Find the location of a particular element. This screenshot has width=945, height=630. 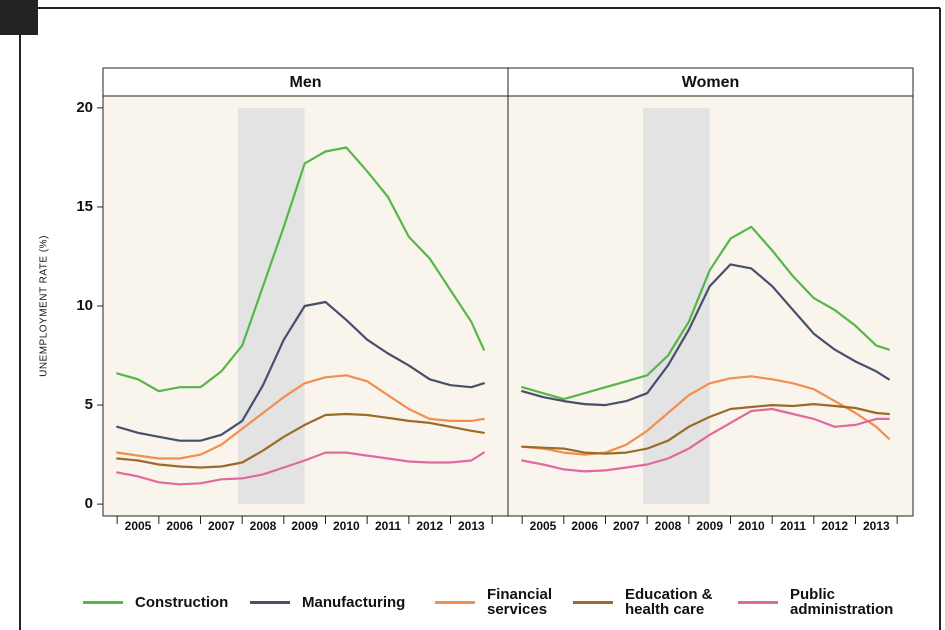

legend-item: Education & health care is located at coordinates (646, 602).